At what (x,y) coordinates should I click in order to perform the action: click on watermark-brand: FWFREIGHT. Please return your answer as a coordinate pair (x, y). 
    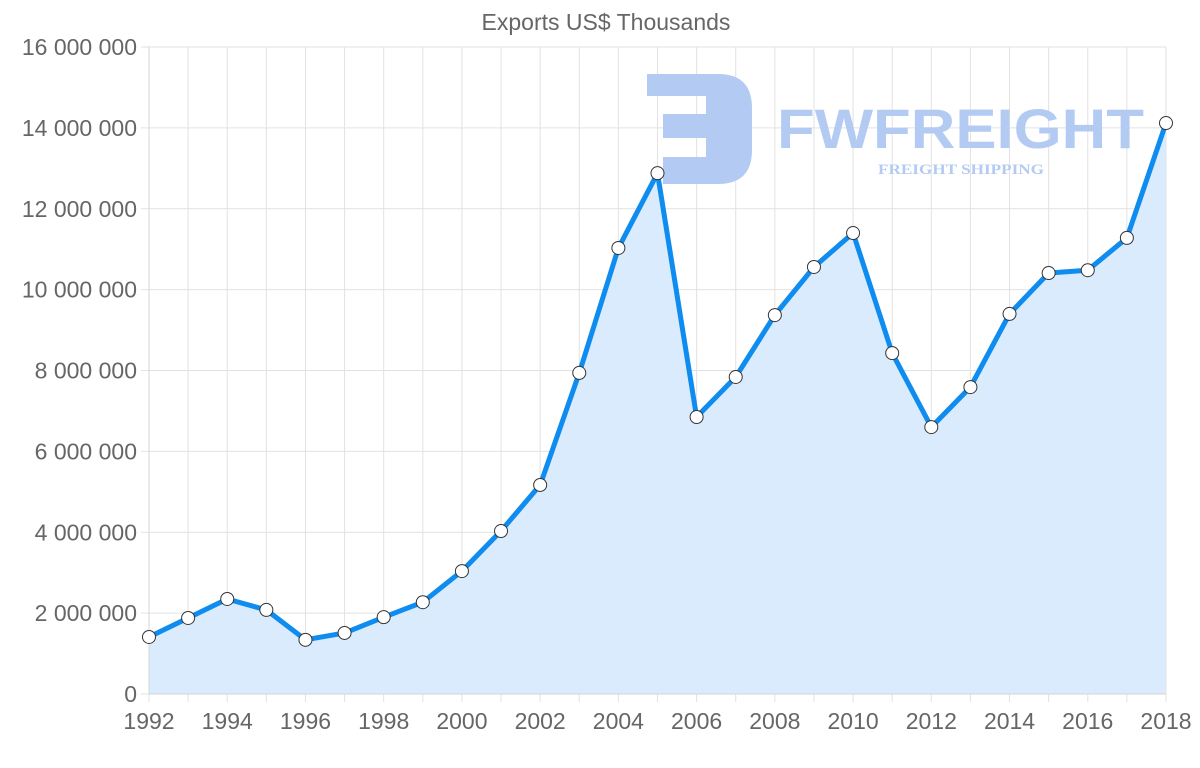
    Looking at the image, I should click on (960, 128).